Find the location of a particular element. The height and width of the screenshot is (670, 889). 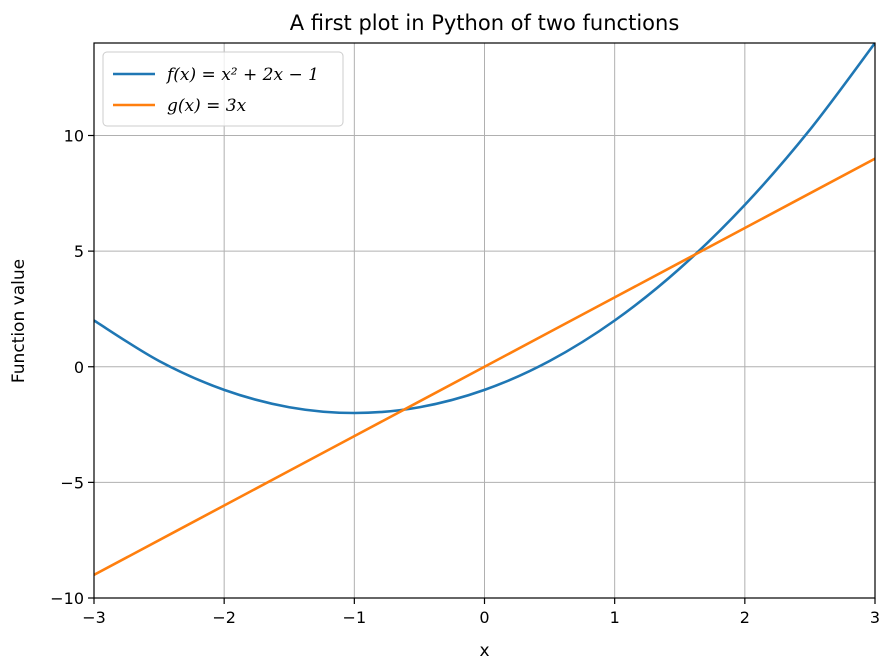

x-tick-label: −2 is located at coordinates (224, 617).